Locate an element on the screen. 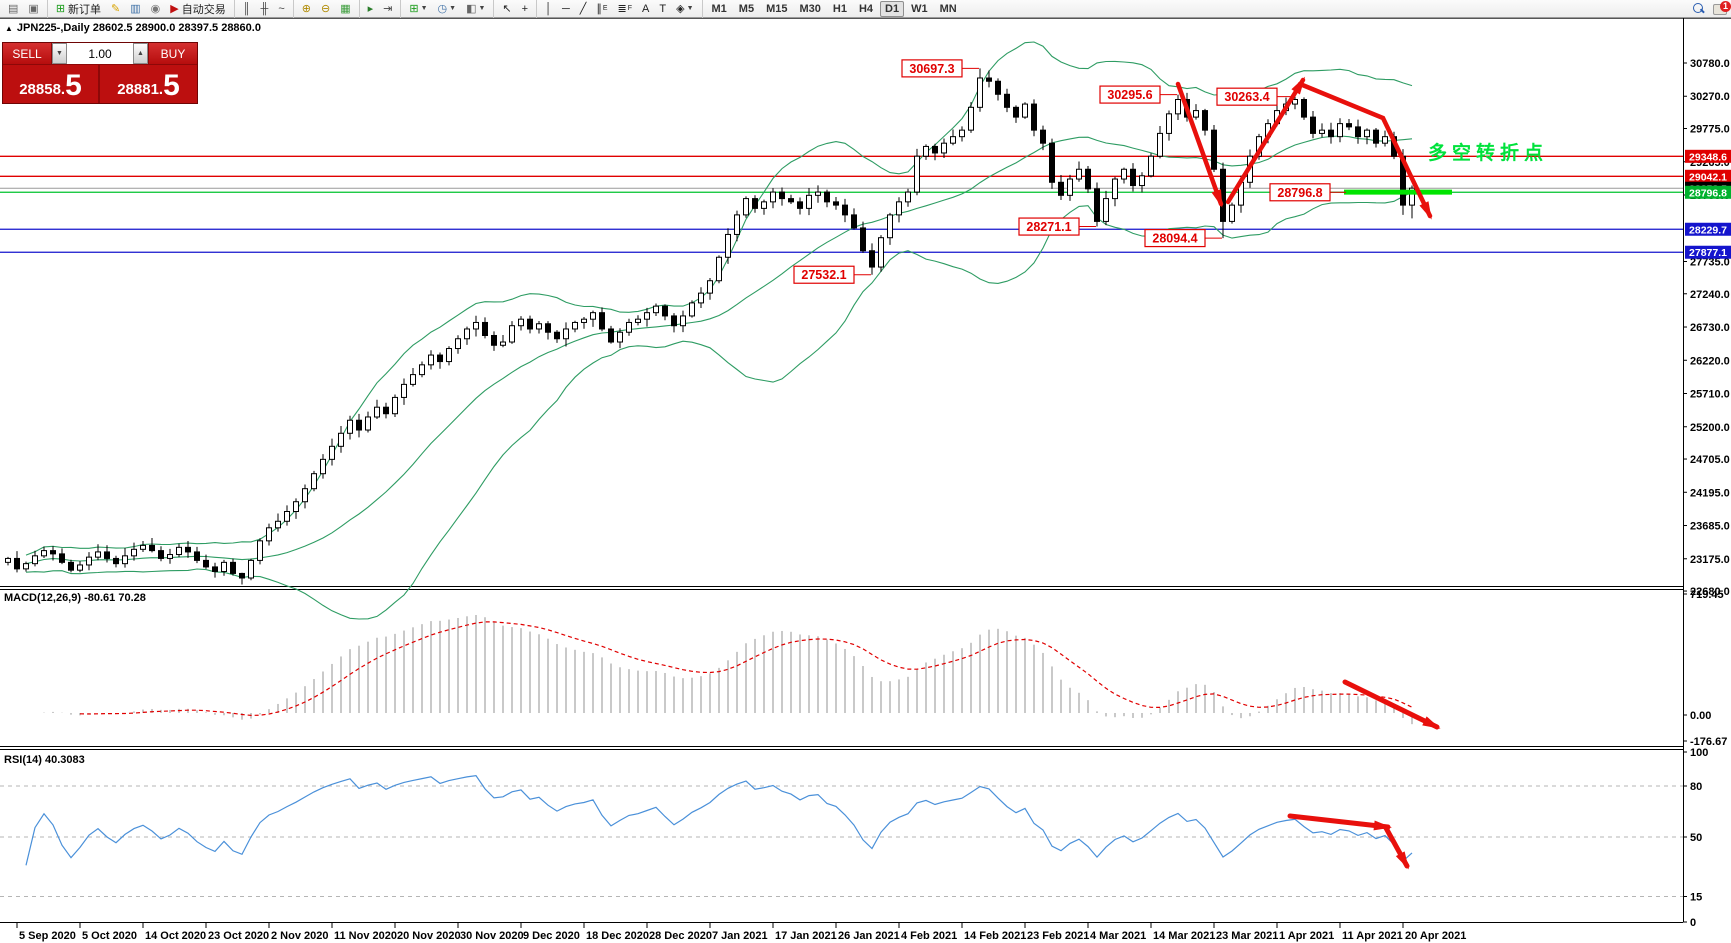  cursor-icon: ↖ is located at coordinates (507, 8).